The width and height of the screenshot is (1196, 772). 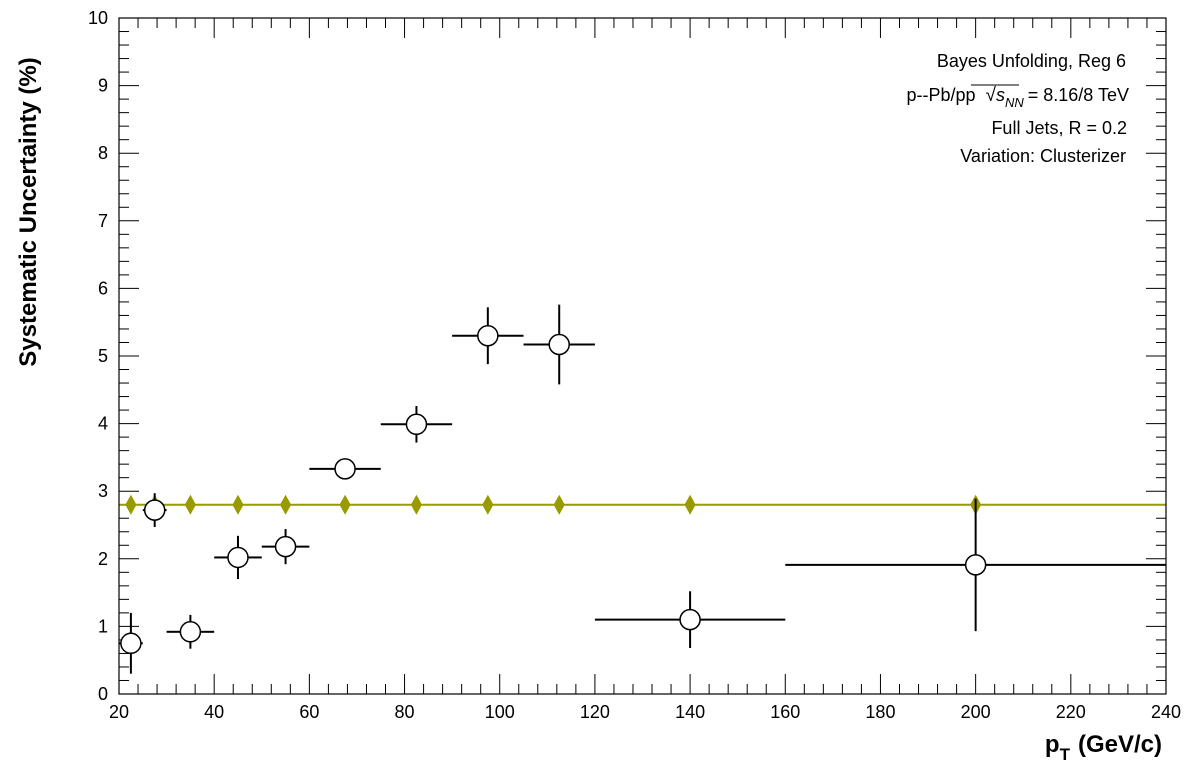 I want to click on annotation-collision: p--Pb/pp, so click(x=940, y=95).